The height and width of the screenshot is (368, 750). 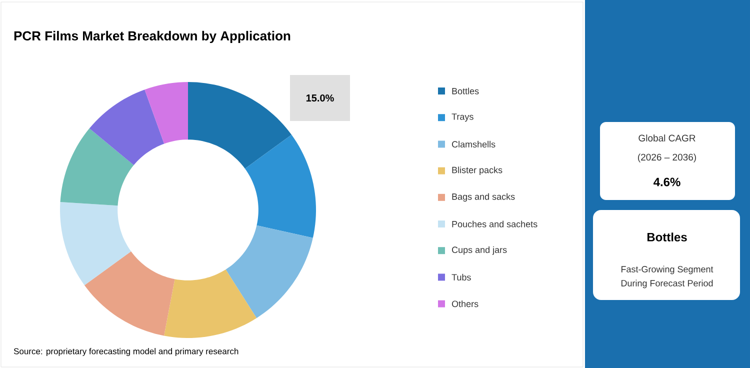 I want to click on data-label: 15.0%, so click(x=320, y=98).